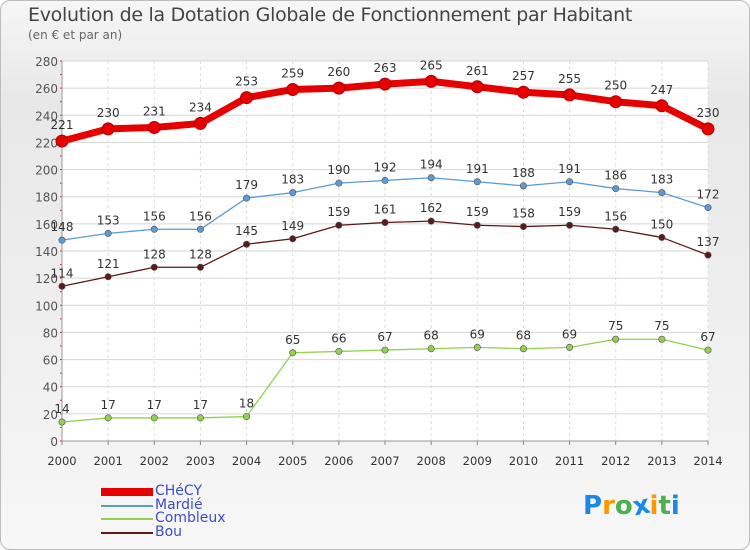 This screenshot has height=550, width=750. What do you see at coordinates (431, 208) in the screenshot?
I see `data-label: 162` at bounding box center [431, 208].